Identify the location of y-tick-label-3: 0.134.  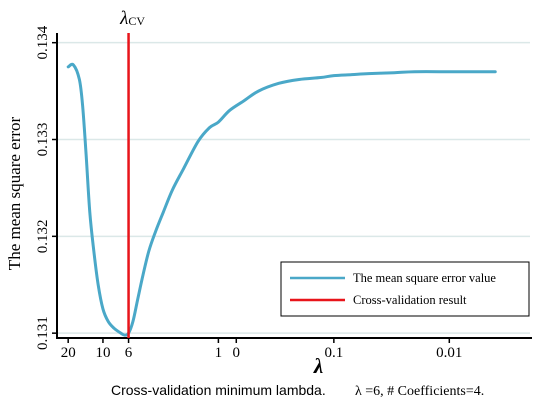
(43, 42).